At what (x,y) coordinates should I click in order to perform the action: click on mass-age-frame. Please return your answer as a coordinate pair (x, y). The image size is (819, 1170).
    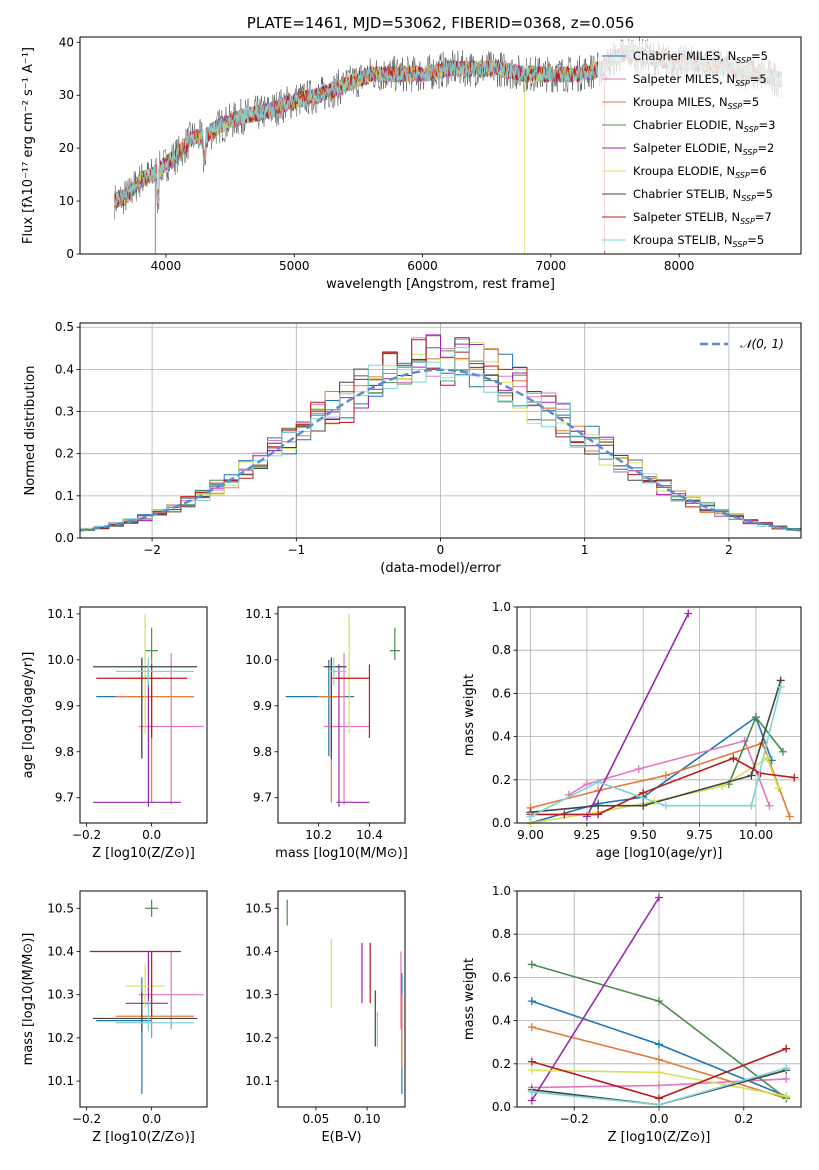
    Looking at the image, I should click on (341, 715).